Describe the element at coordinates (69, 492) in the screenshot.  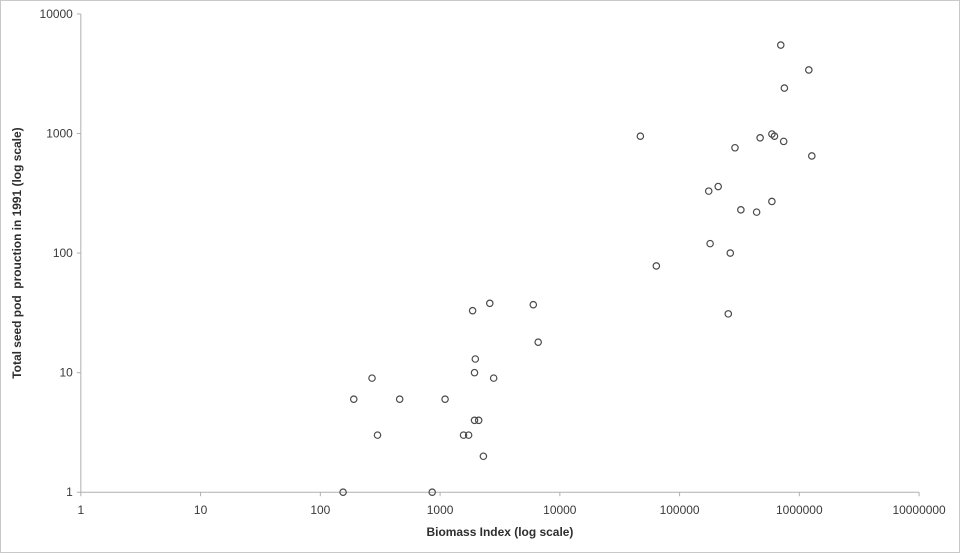
I see `y-tick-label: 1` at that location.